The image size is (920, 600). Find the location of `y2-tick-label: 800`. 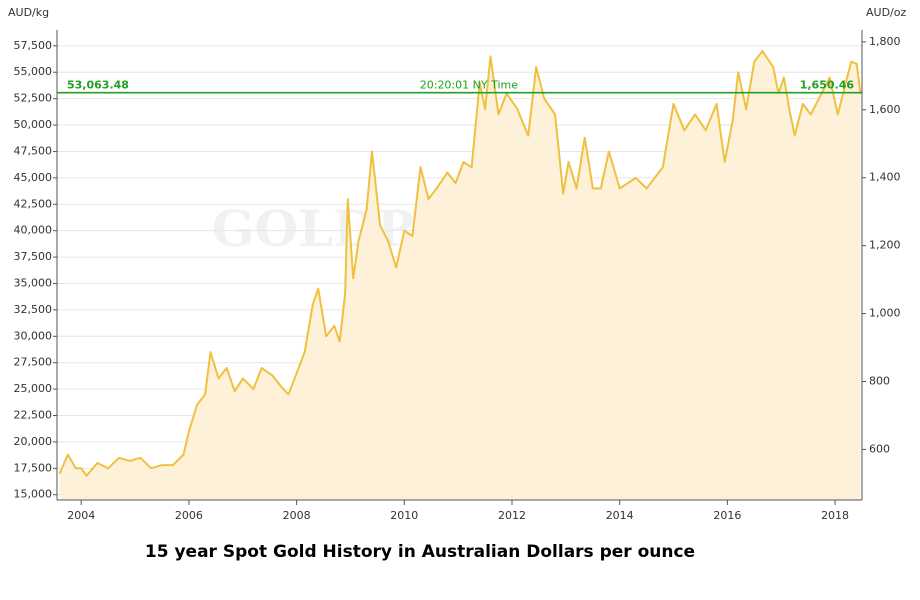

y2-tick-label: 800 is located at coordinates (879, 380).